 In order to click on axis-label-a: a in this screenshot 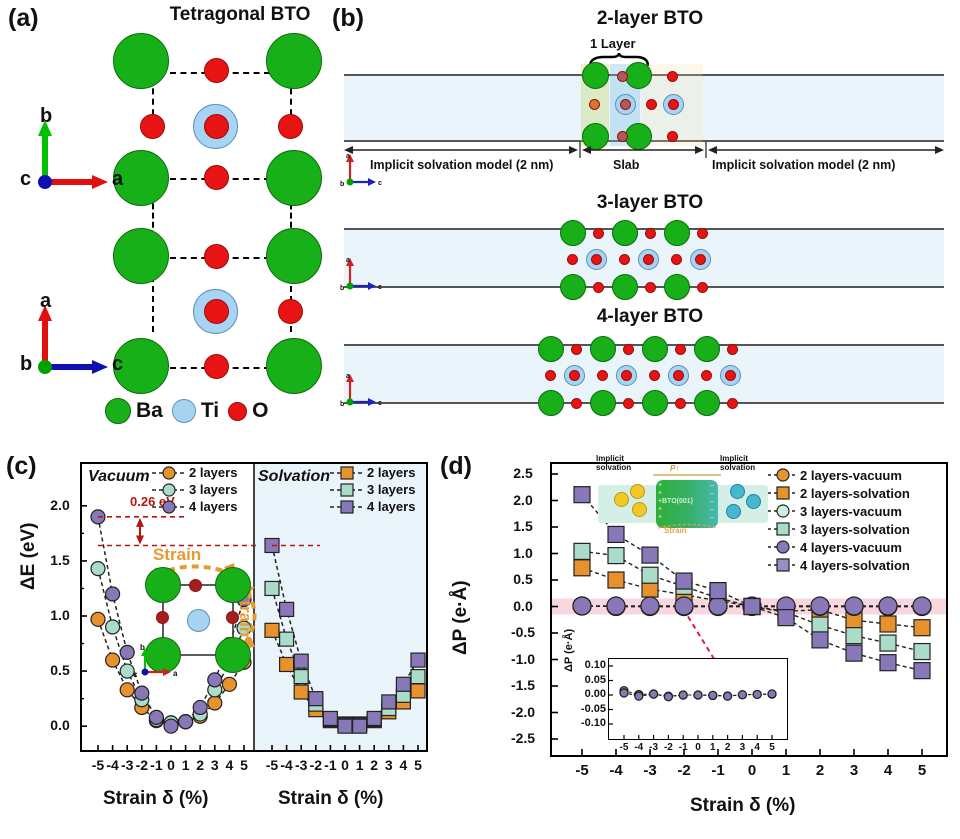, I will do `click(118, 179)`.